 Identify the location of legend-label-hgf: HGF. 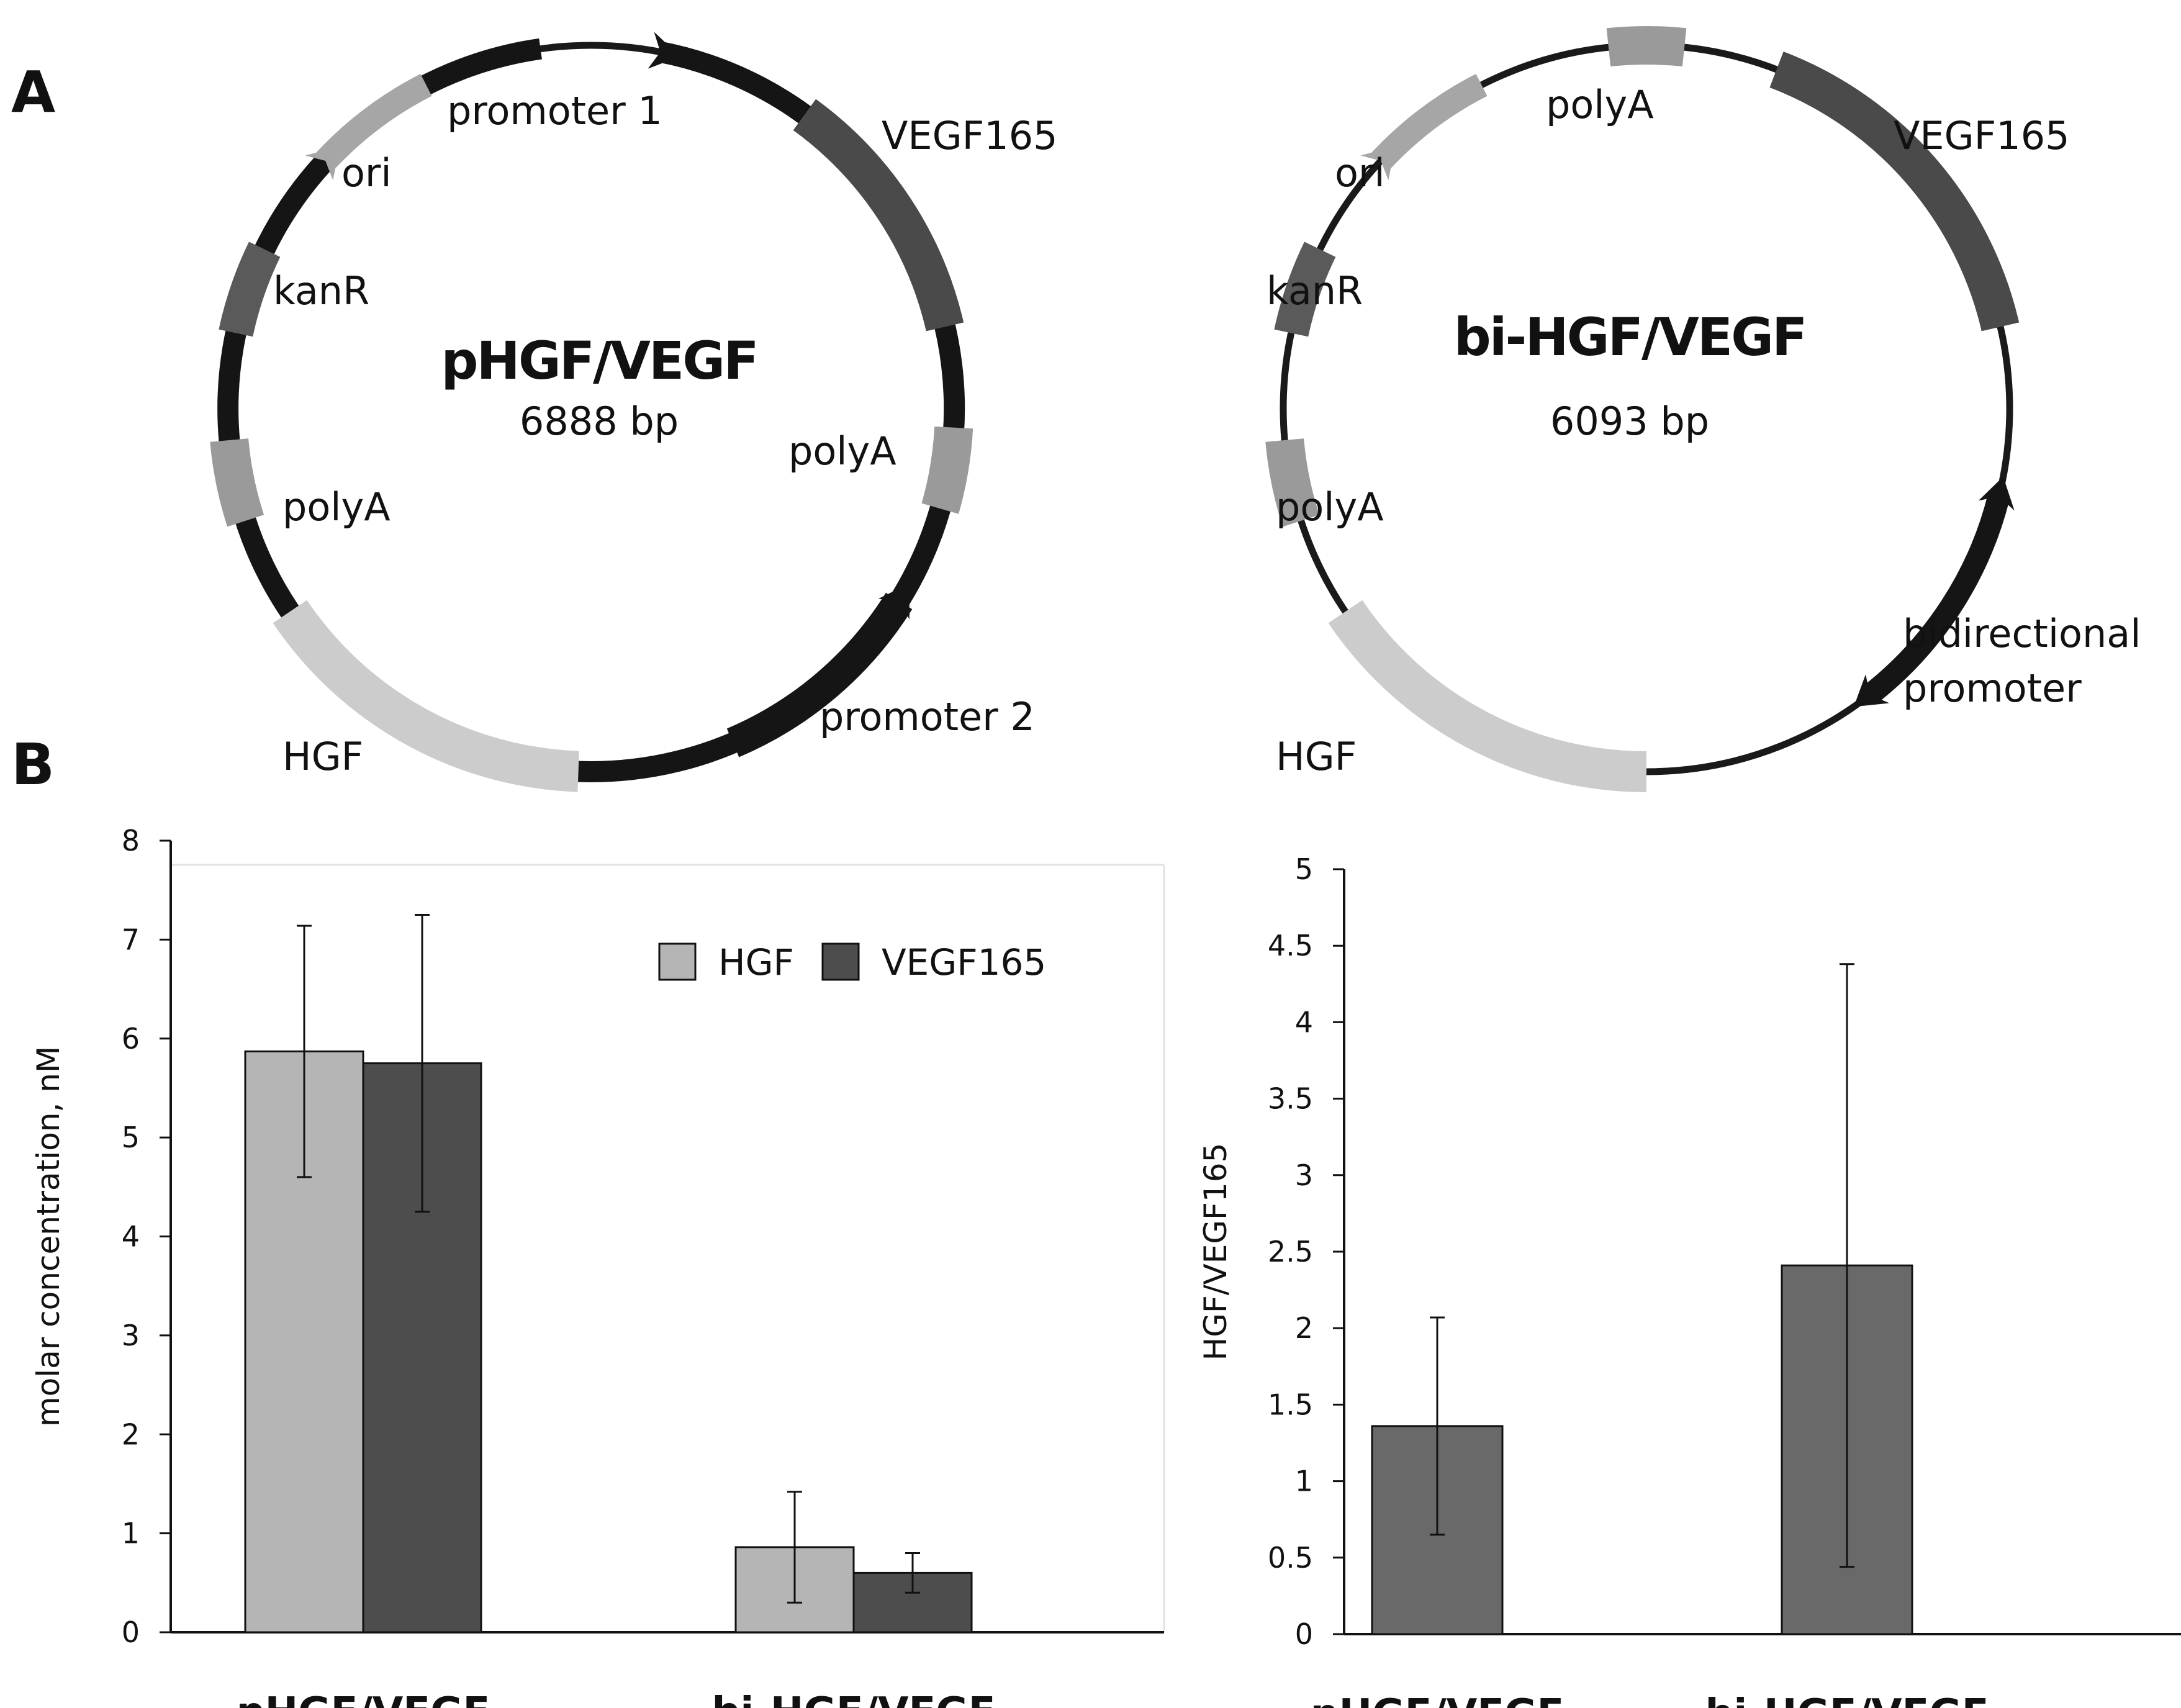
(756, 962).